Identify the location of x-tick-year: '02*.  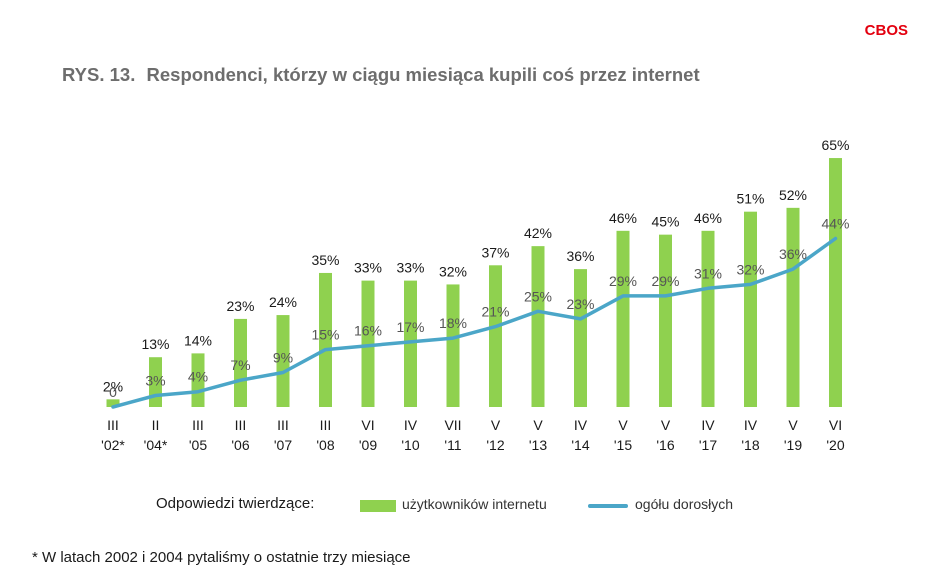
(113, 445).